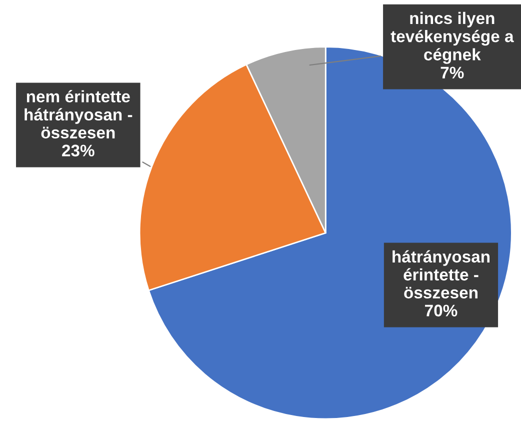 The height and width of the screenshot is (423, 521). I want to click on slice-label: nem érintette hátrányosan - összesen, so click(78, 114).